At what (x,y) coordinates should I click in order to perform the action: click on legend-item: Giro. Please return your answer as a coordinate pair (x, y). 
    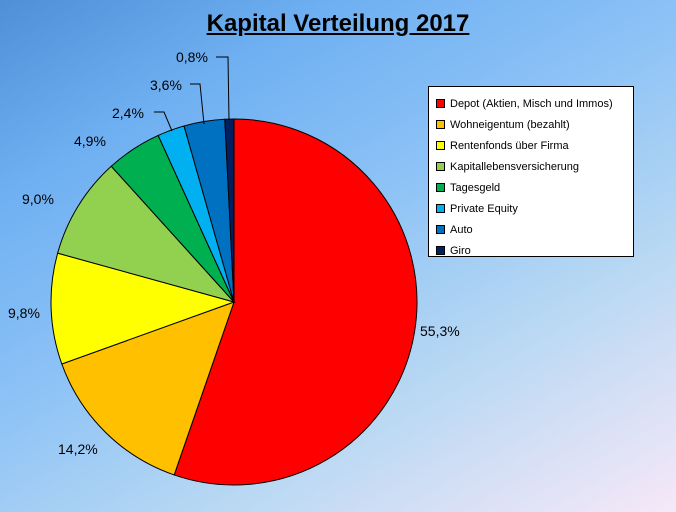
    Looking at the image, I should click on (534, 250).